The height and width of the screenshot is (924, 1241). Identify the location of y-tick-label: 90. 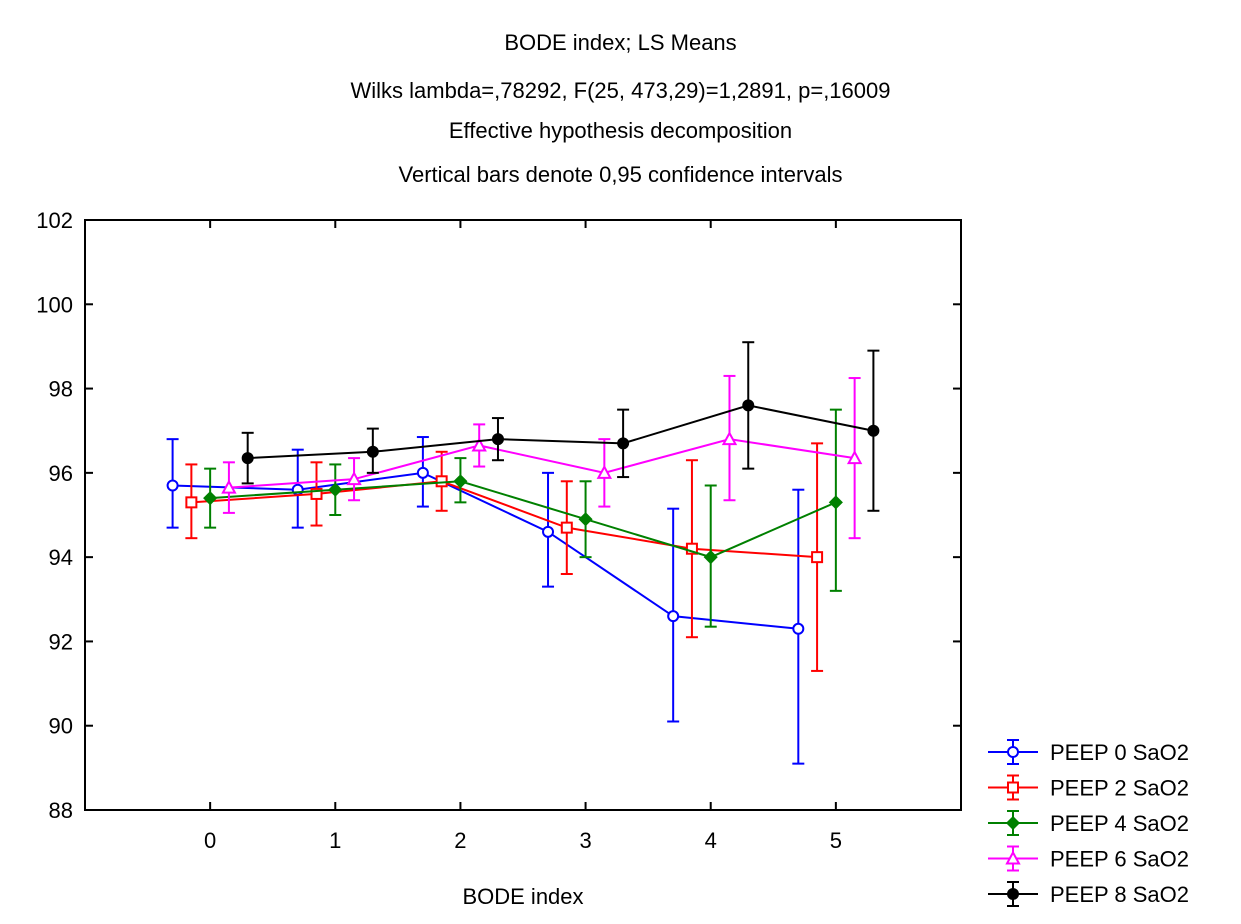
(61, 726).